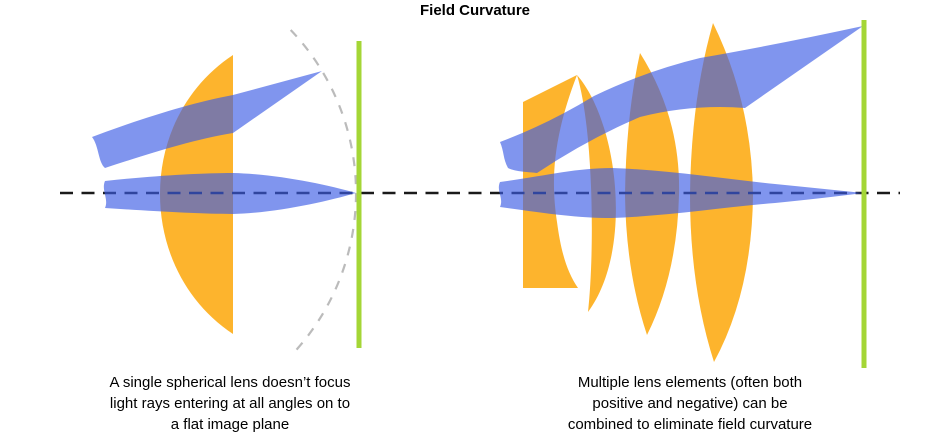 This screenshot has width=950, height=440. I want to click on figure-title: Field Curvature, so click(475, 10).